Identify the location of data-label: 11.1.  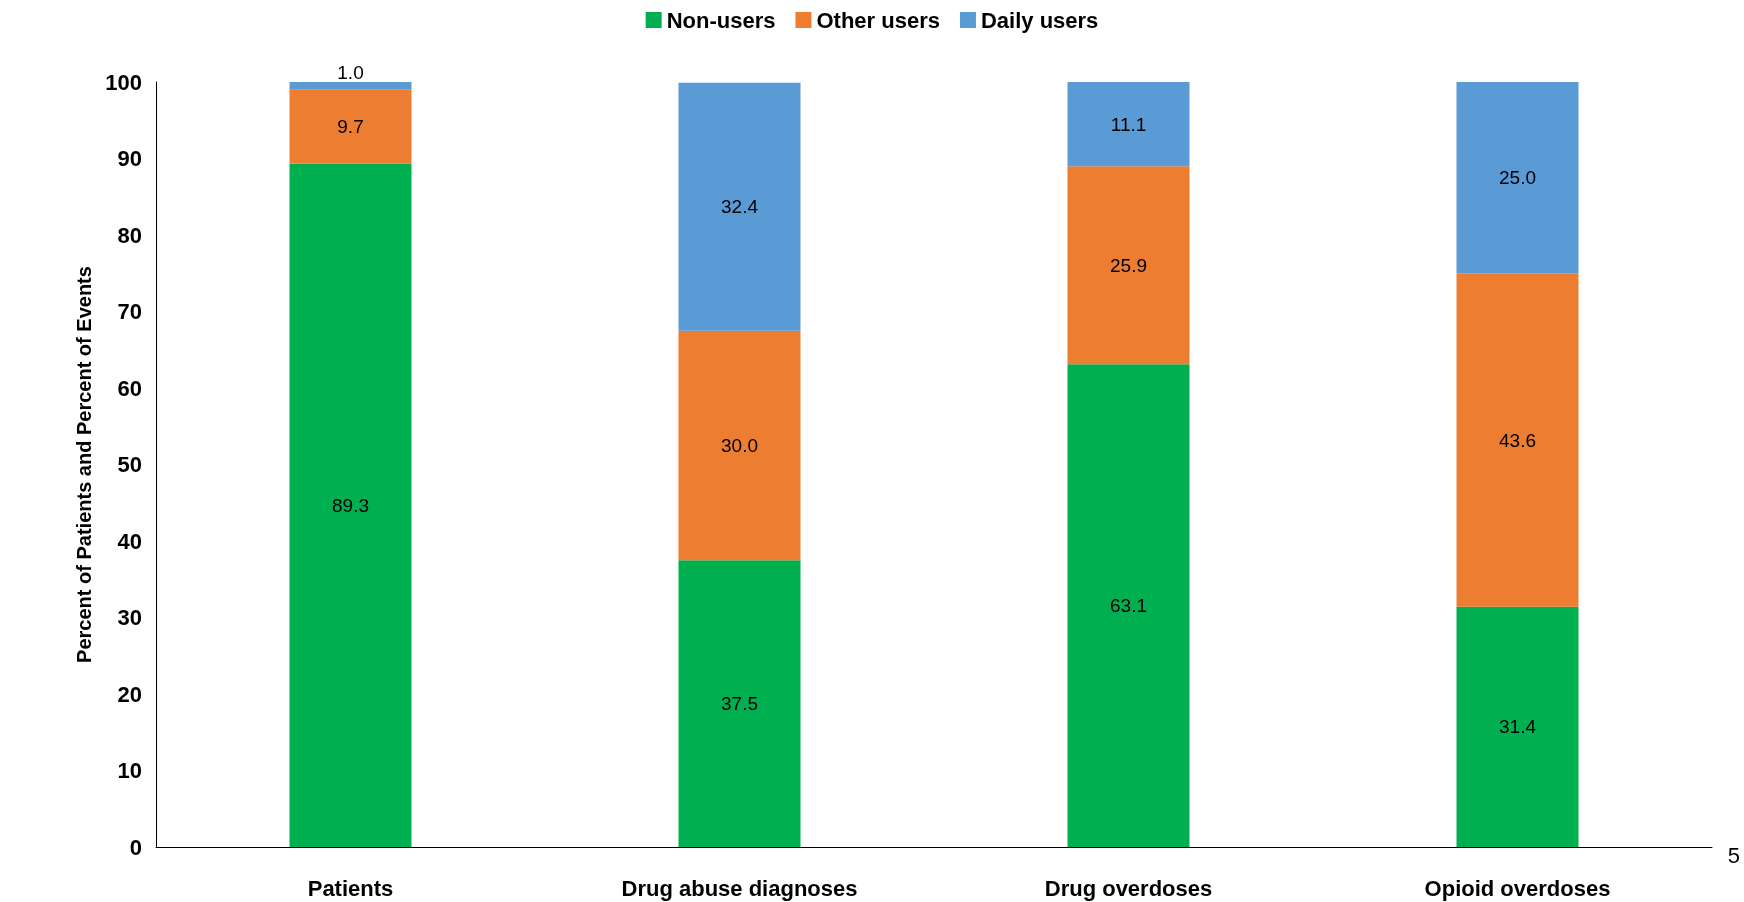
(1128, 124).